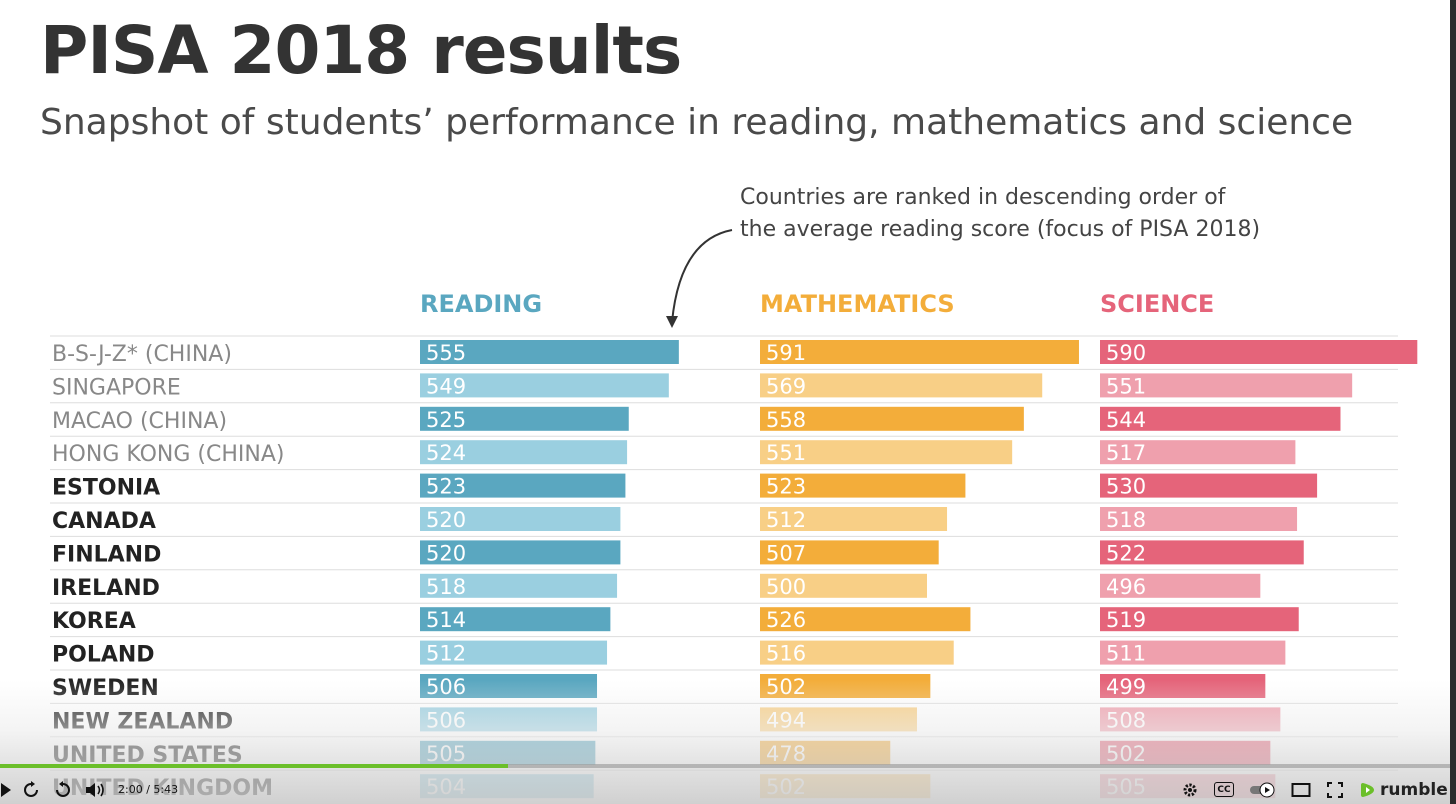 The width and height of the screenshot is (1456, 804). Describe the element at coordinates (1126, 353) in the screenshot. I see `bar-value-label: 590` at that location.